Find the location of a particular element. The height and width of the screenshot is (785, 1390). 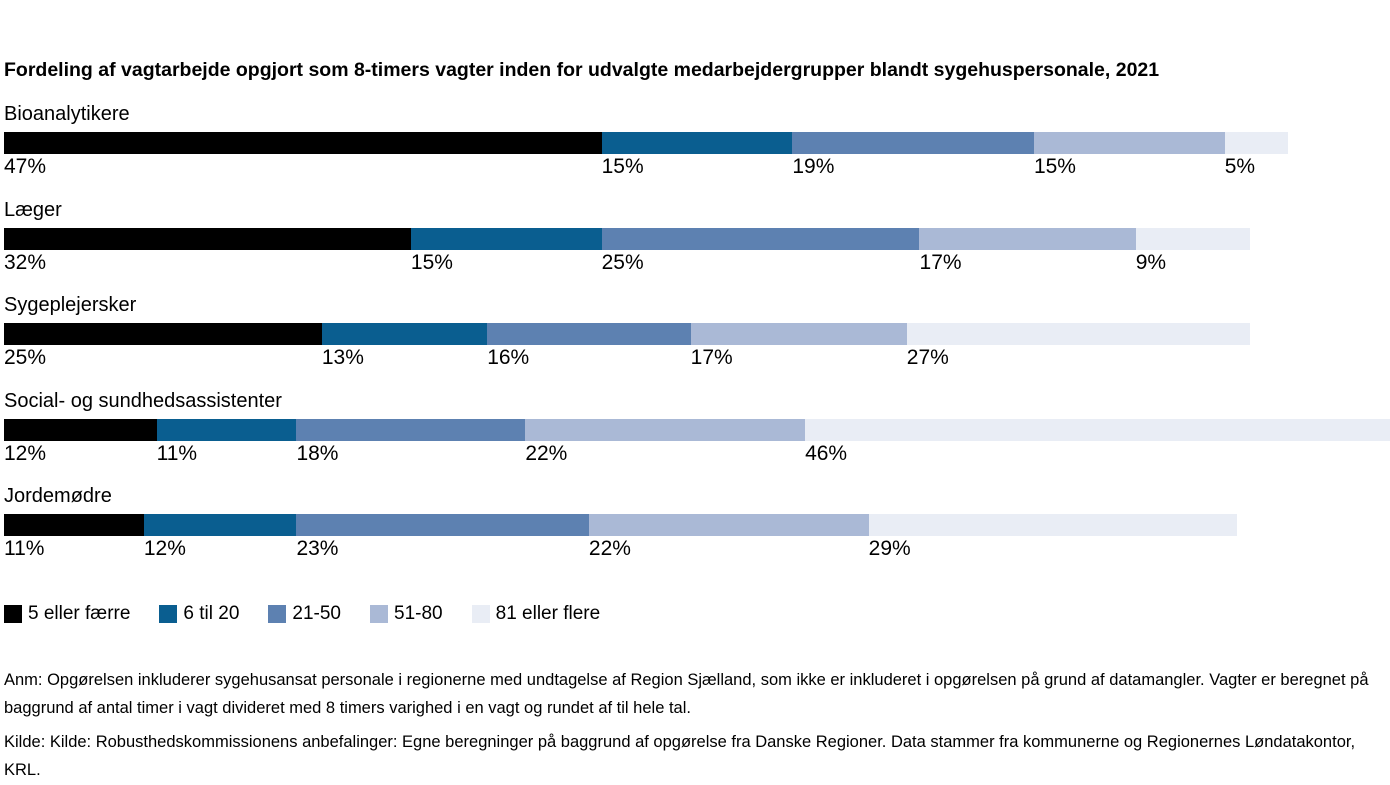

legend-item: 5 eller færre is located at coordinates (67, 614).